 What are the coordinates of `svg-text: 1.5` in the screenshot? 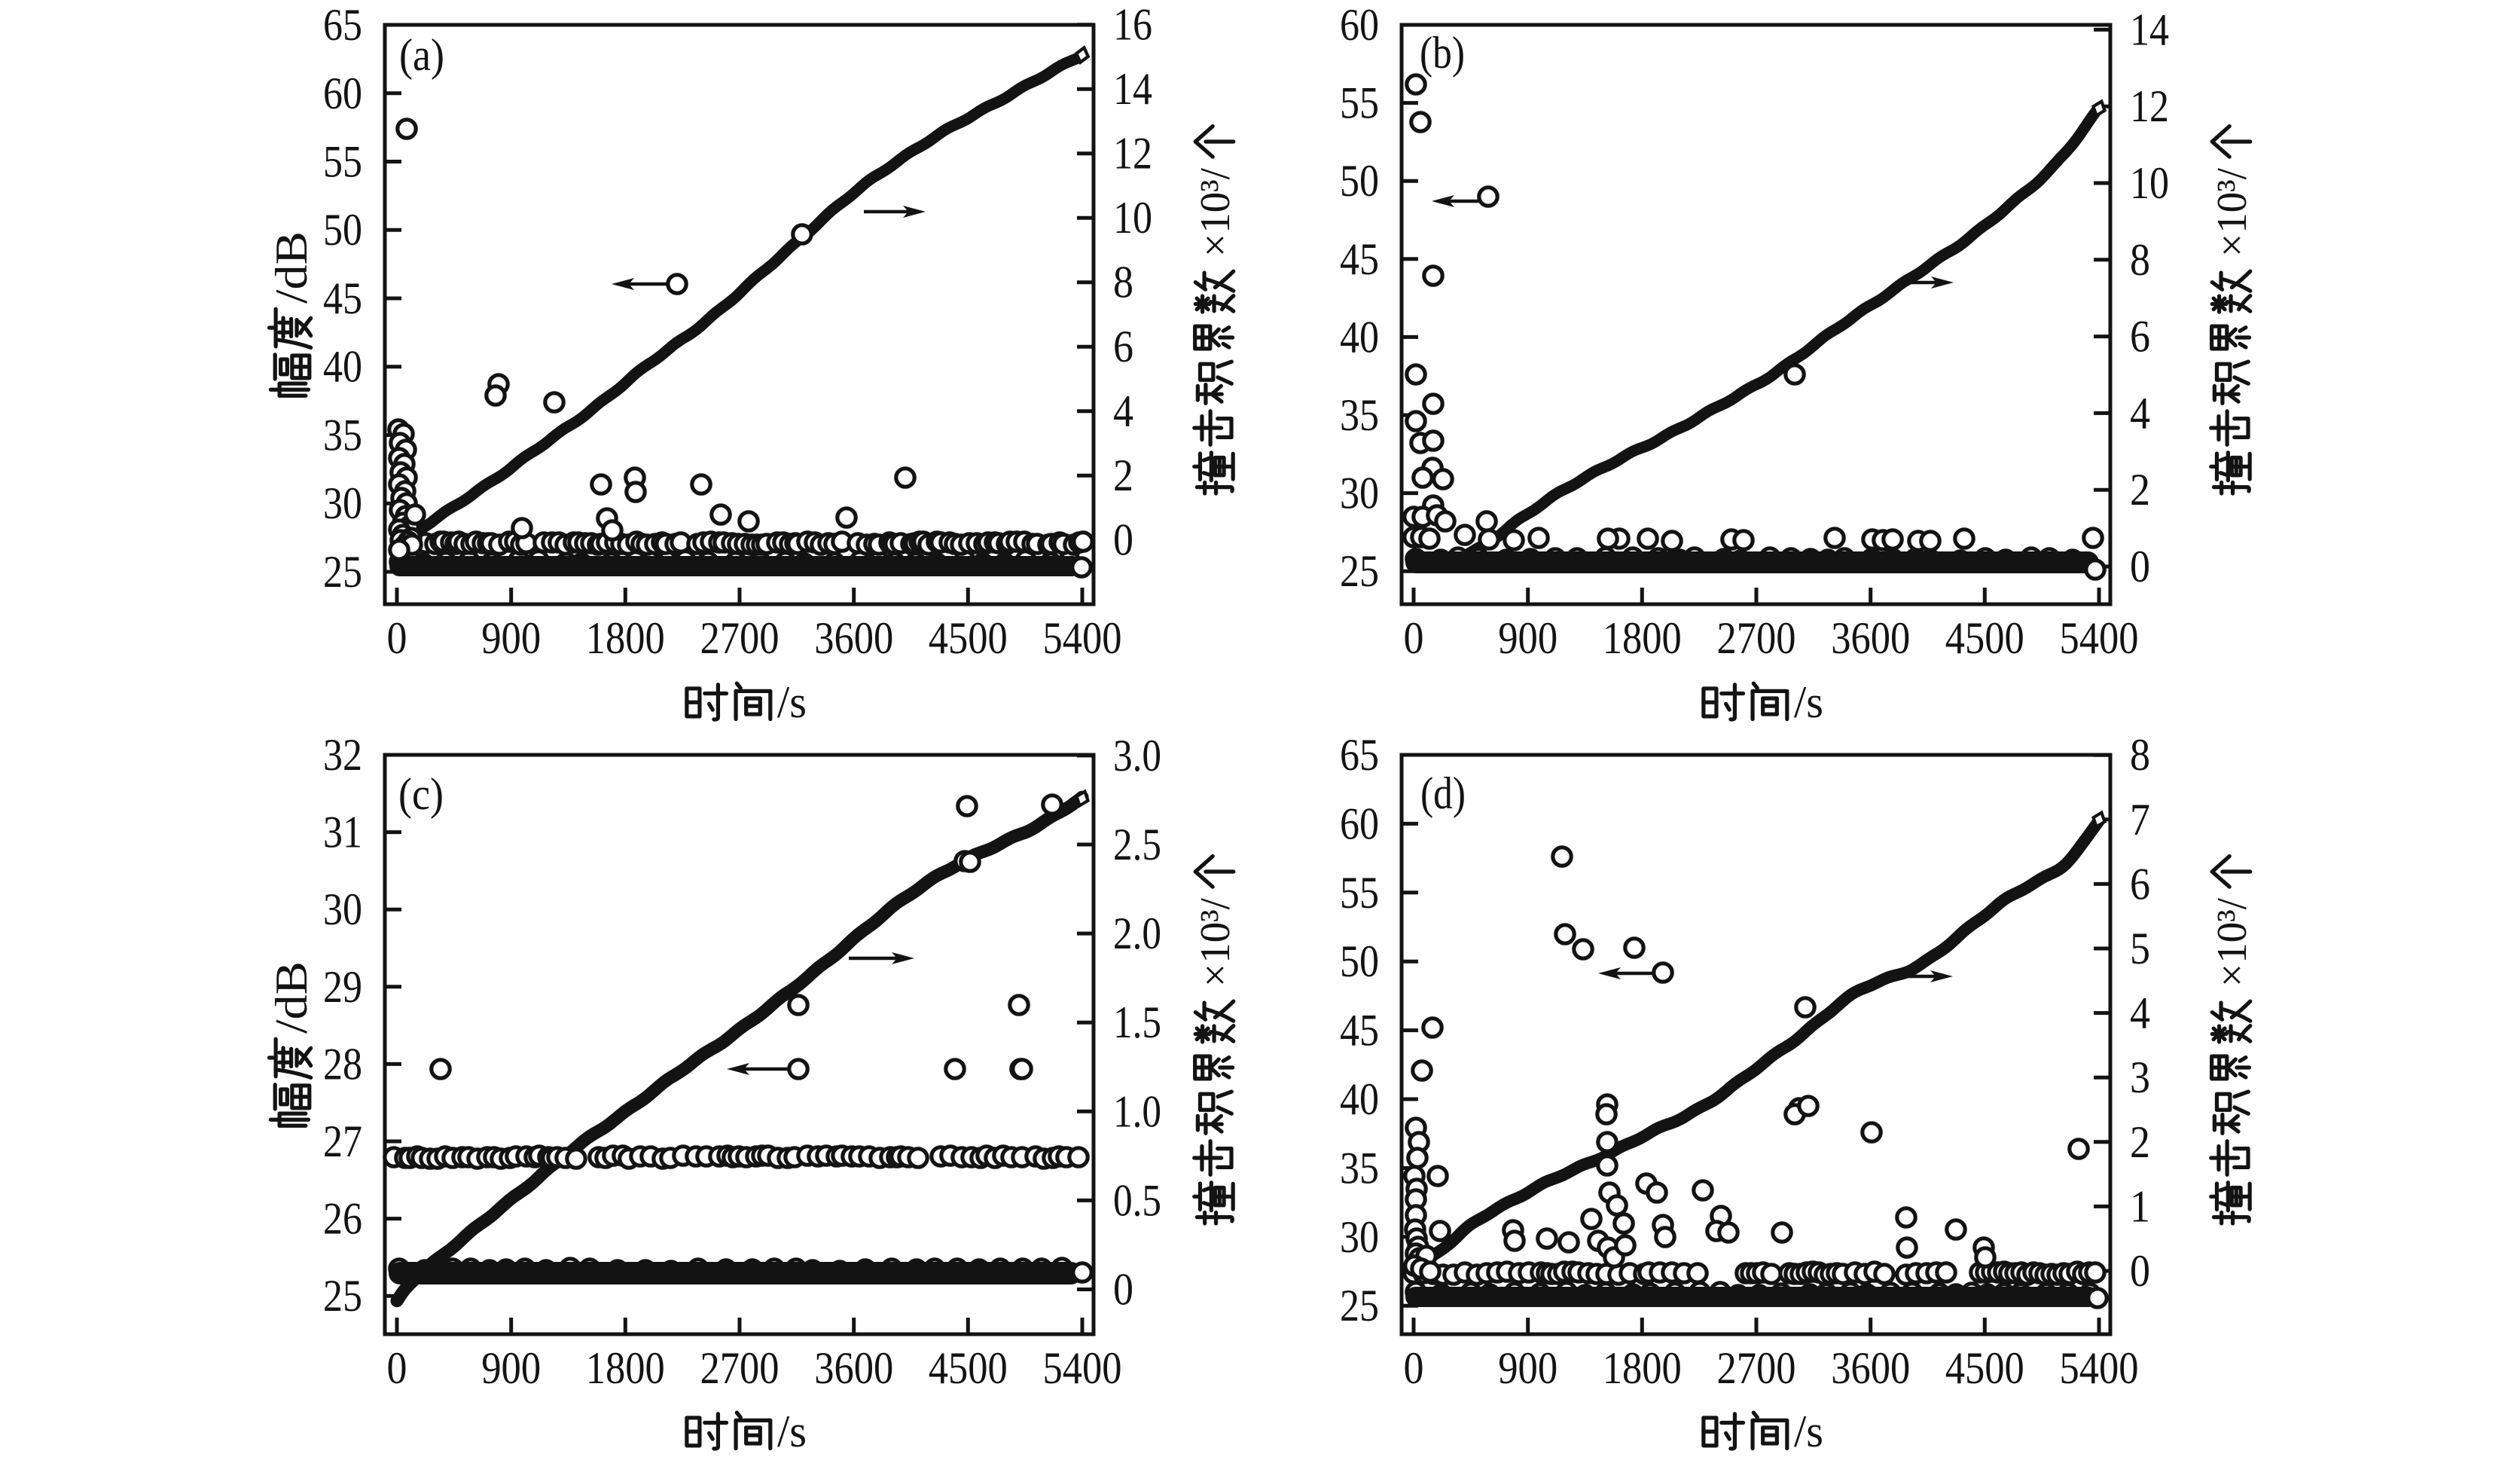 It's located at (1137, 1022).